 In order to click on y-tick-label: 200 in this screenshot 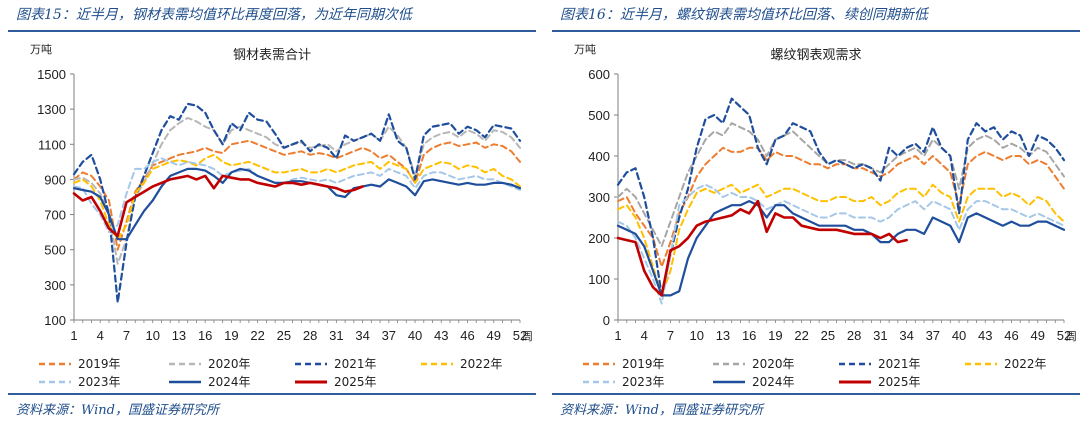, I will do `click(599, 238)`.